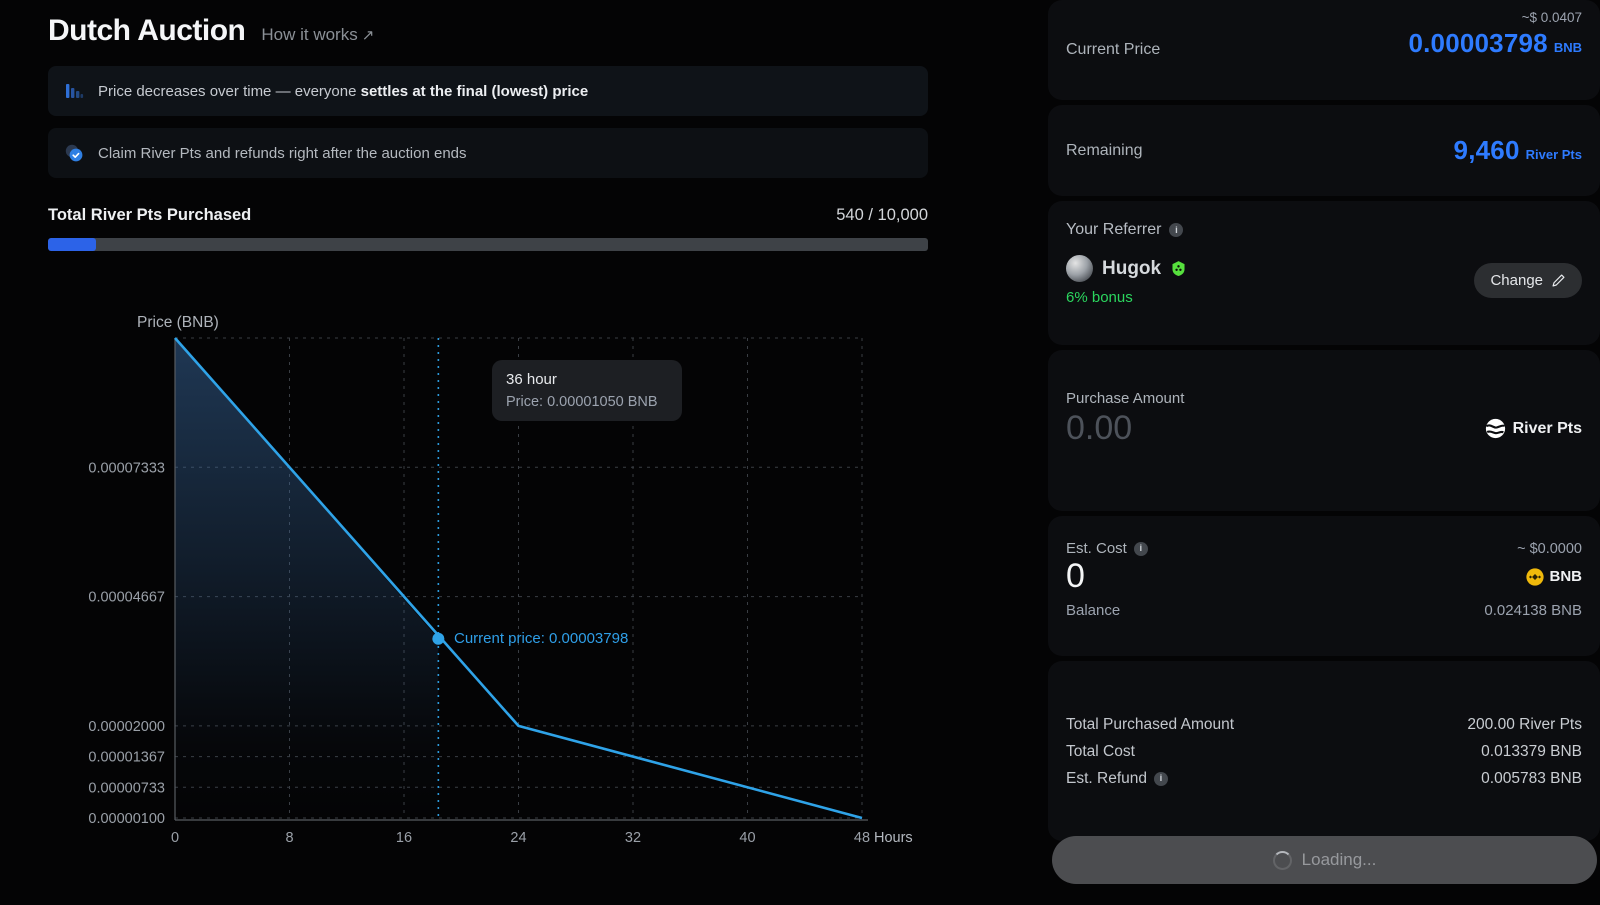 The height and width of the screenshot is (905, 1600). Describe the element at coordinates (1093, 611) in the screenshot. I see `balance-label: Balance` at that location.